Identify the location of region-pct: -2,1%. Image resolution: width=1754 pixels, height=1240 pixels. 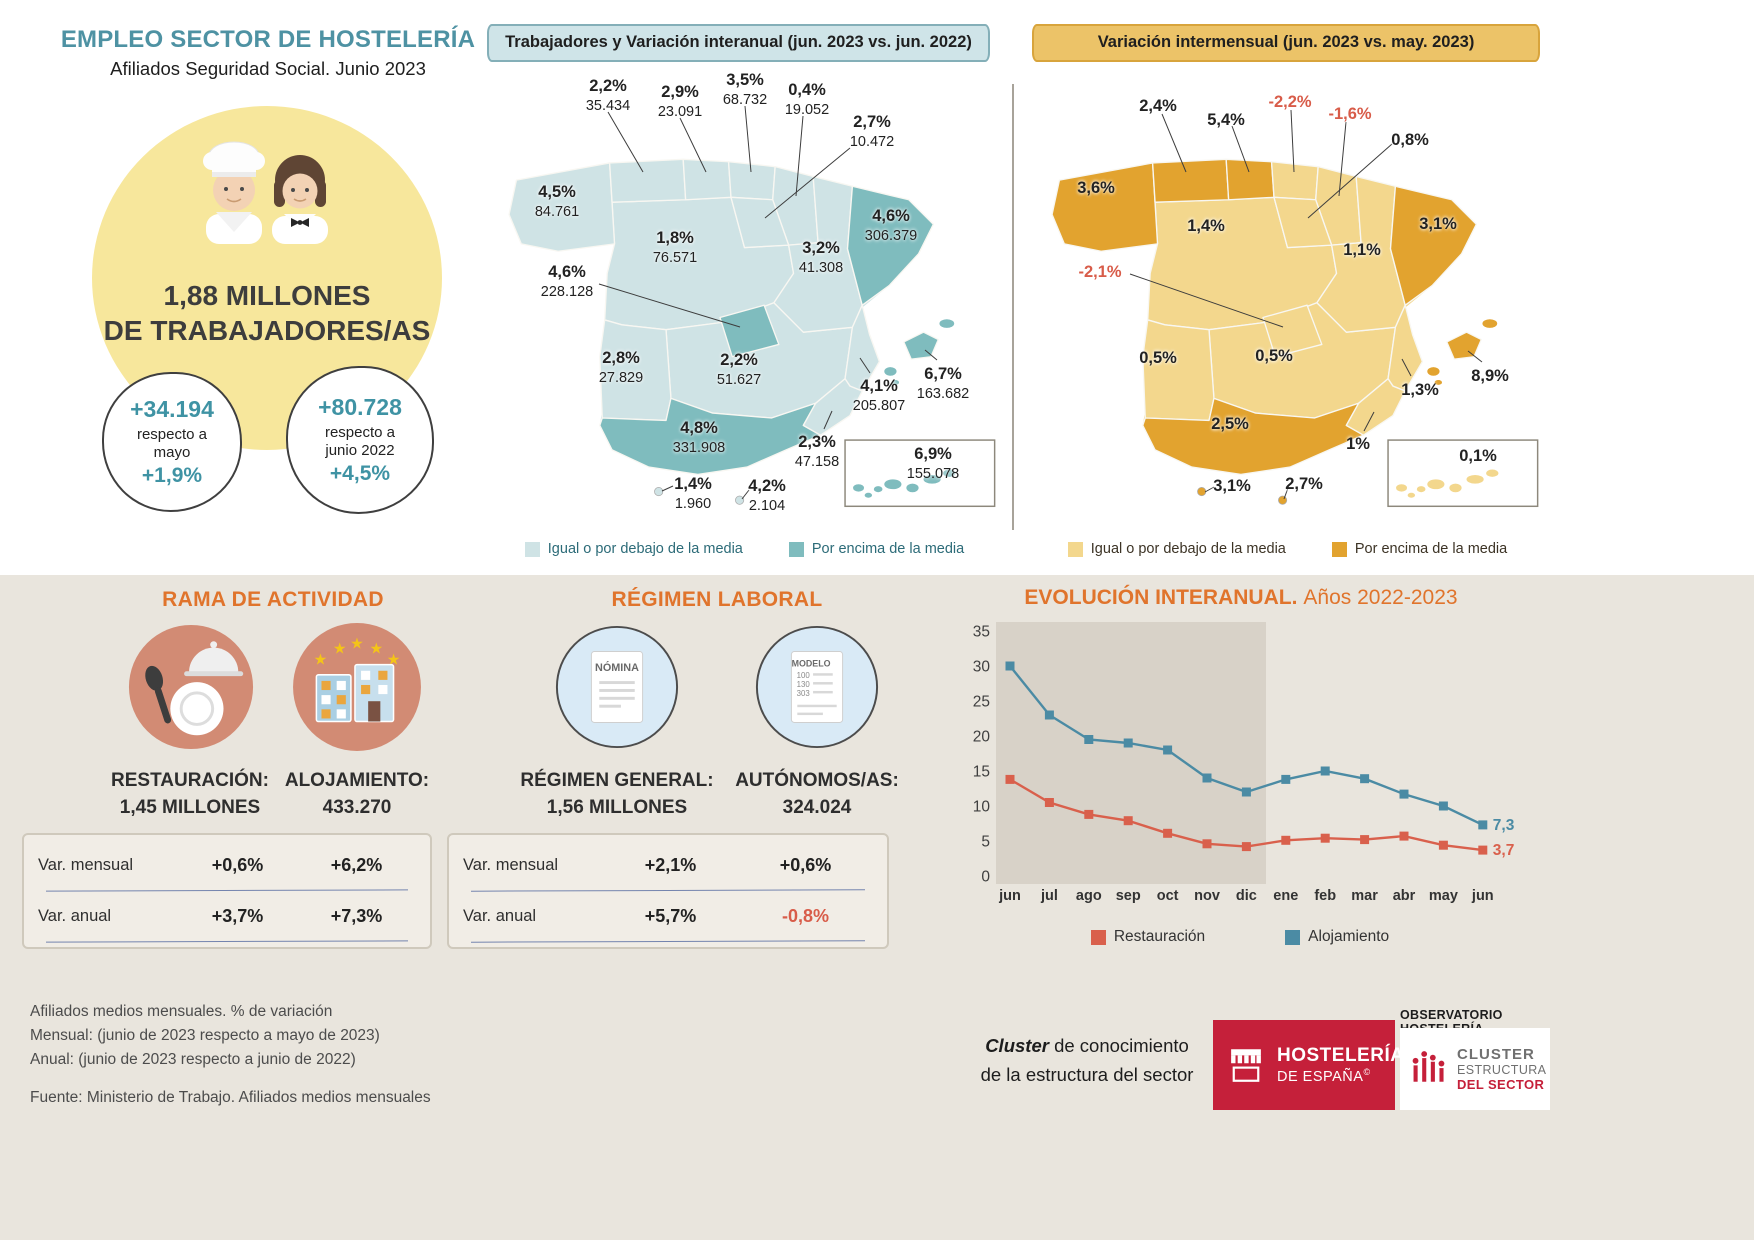
(1100, 272).